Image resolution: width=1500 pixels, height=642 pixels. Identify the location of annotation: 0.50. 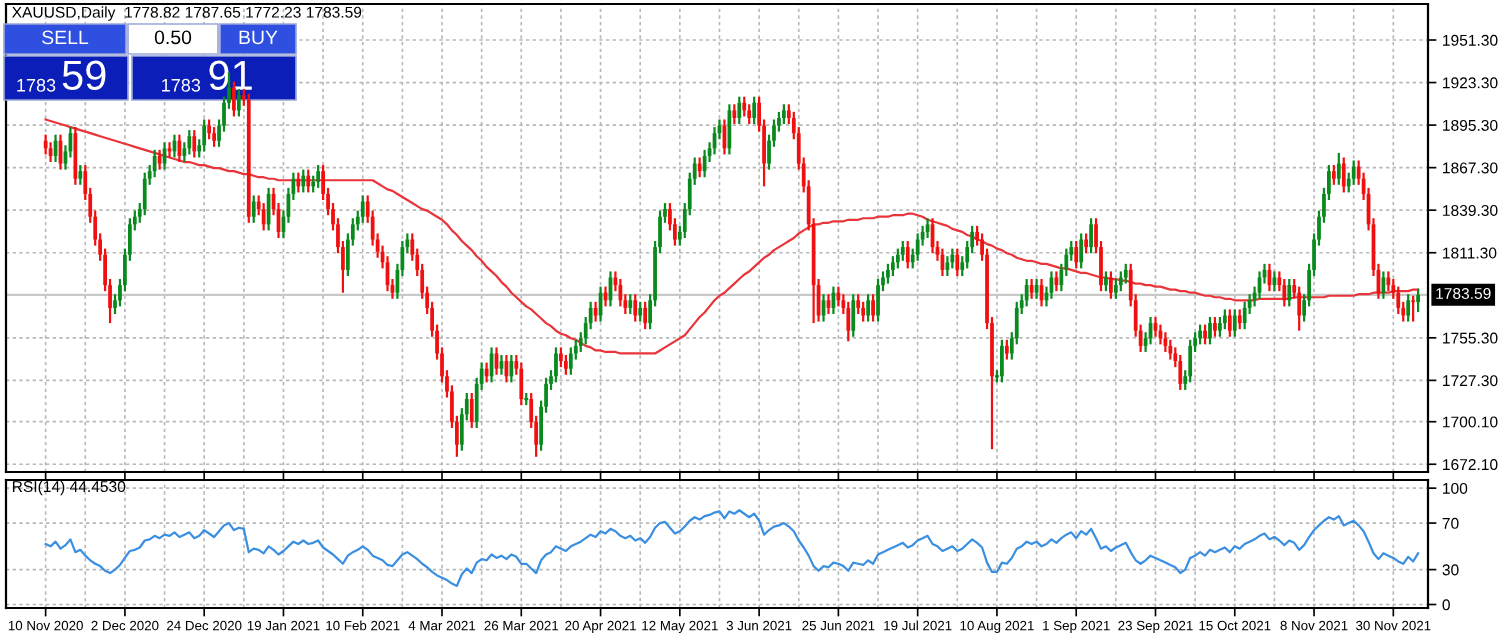
(173, 37).